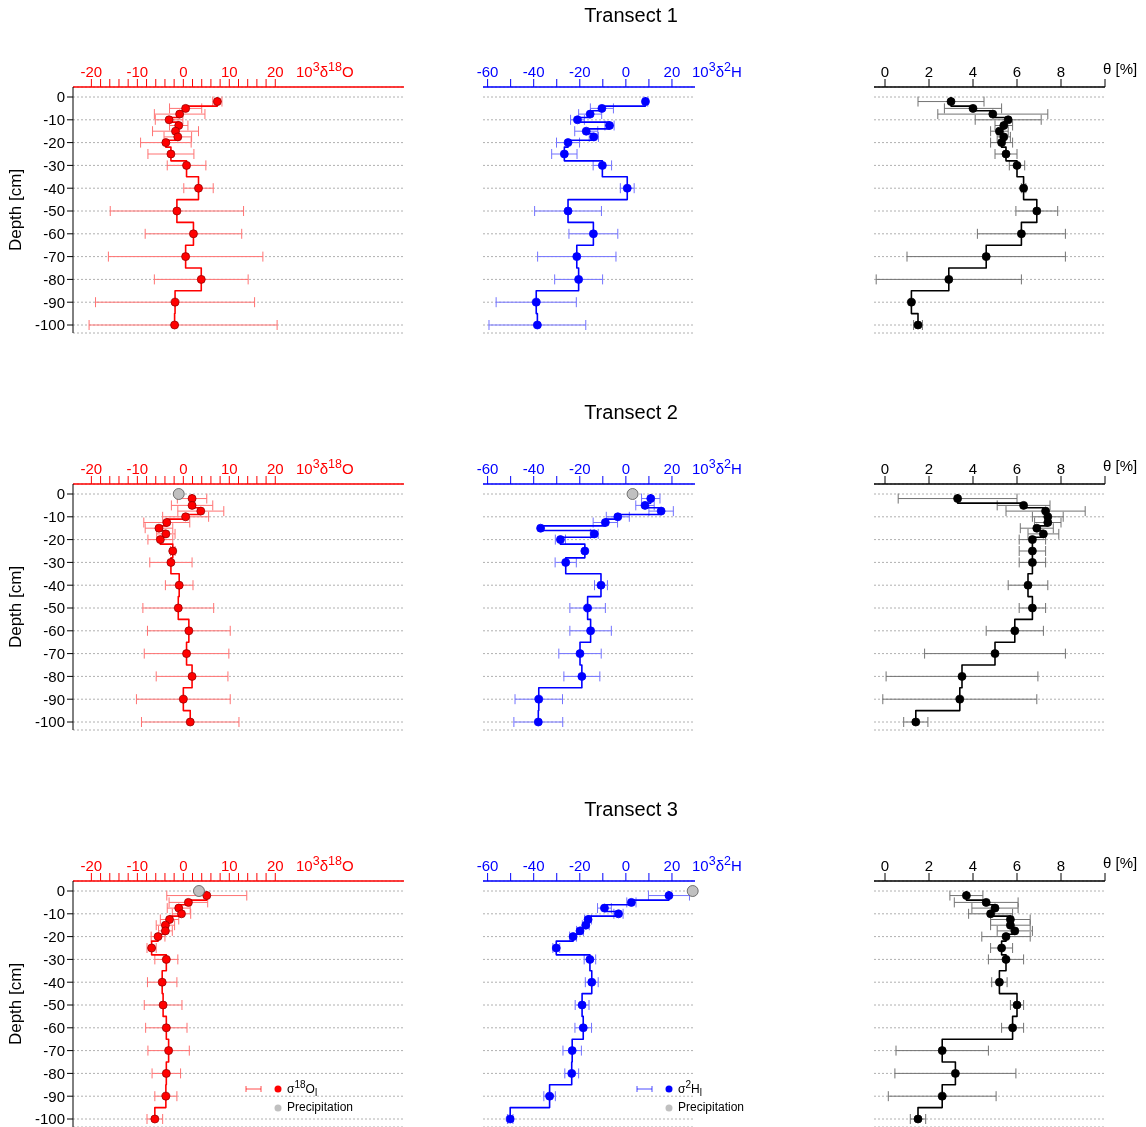 Image resolution: width=1146 pixels, height=1127 pixels. I want to click on chart-title: Transect 3, so click(631, 809).